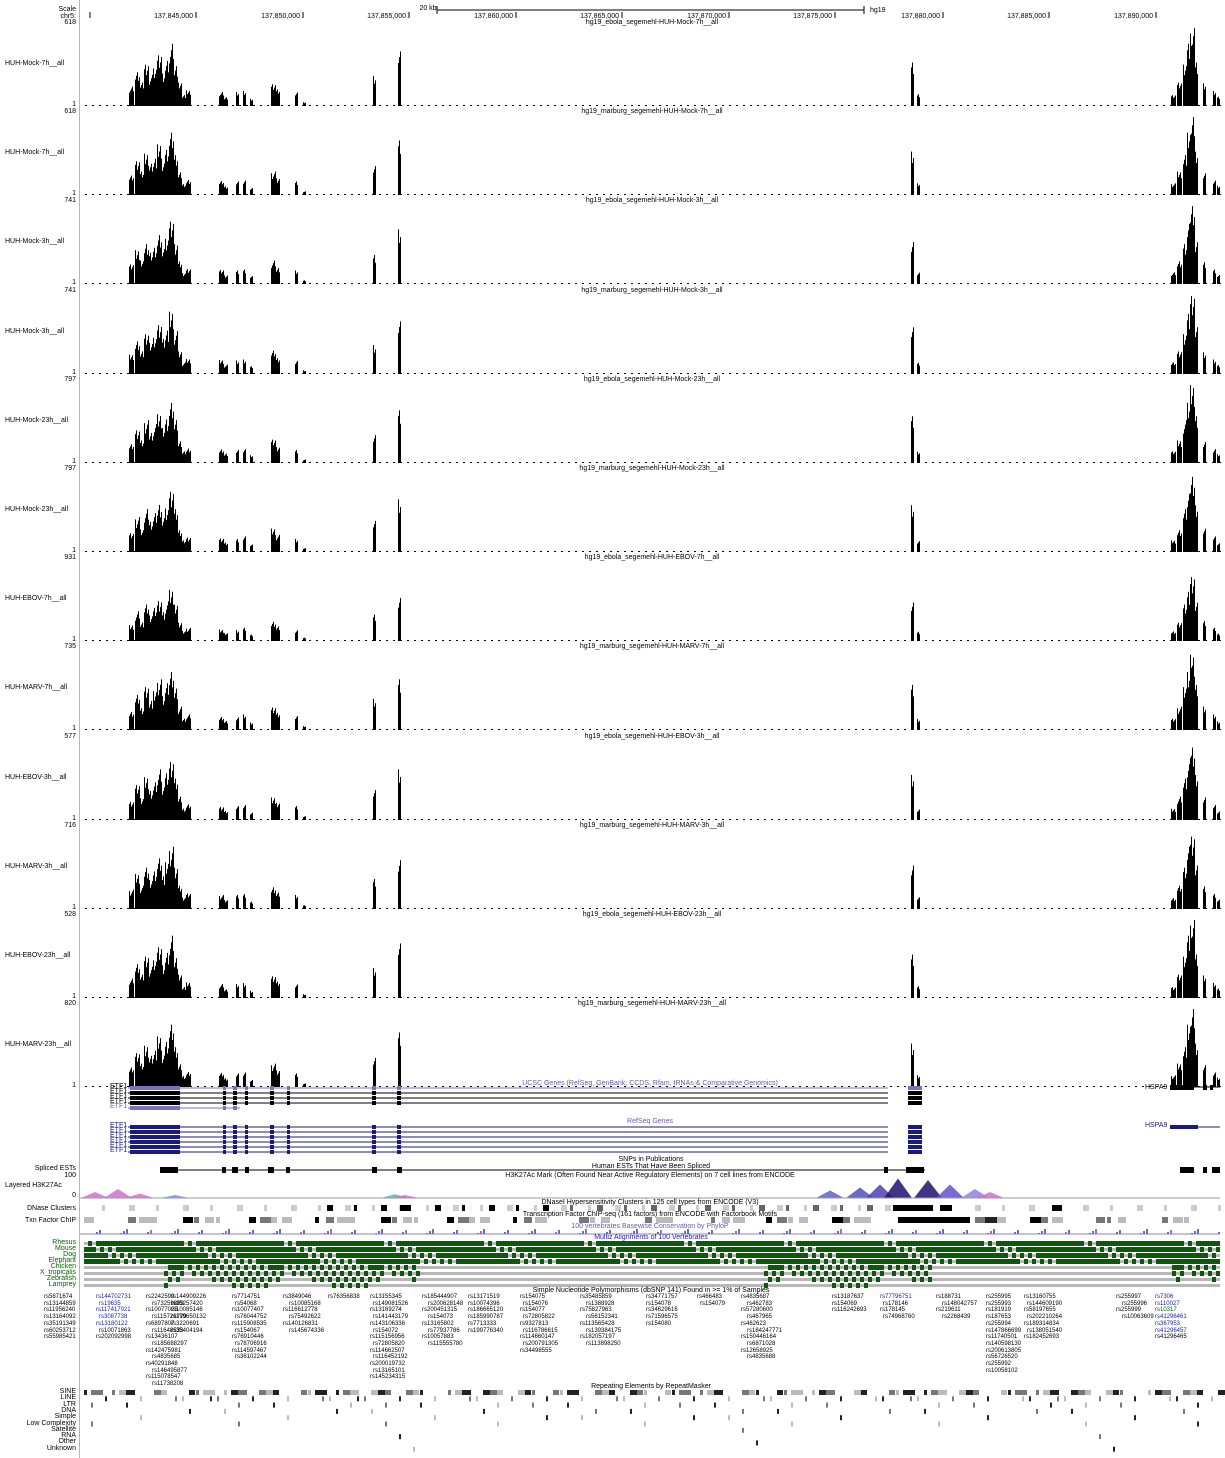  Describe the element at coordinates (662, 1310) in the screenshot. I see `snp-item: rs34629616` at that location.